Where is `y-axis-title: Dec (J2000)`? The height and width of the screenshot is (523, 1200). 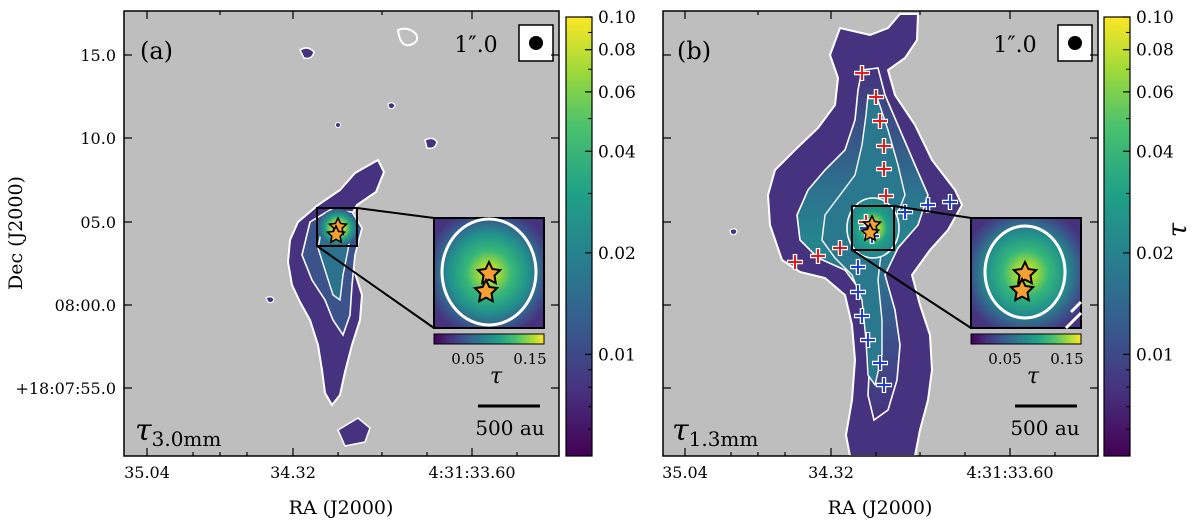 y-axis-title: Dec (J2000) is located at coordinates (16, 233).